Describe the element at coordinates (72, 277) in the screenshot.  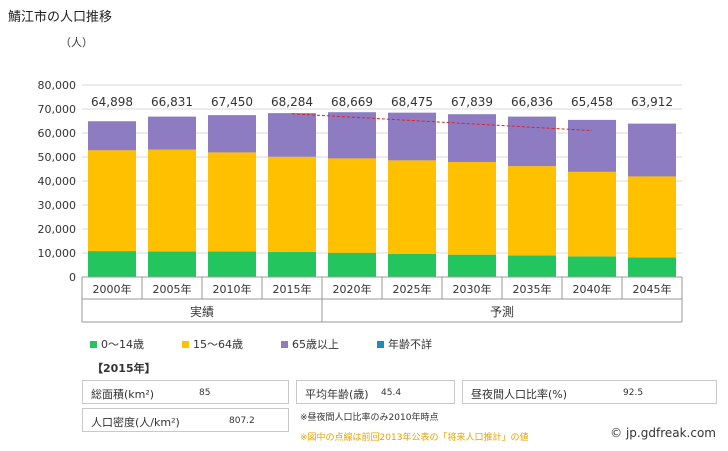
I see `y-tick-label: 0` at that location.